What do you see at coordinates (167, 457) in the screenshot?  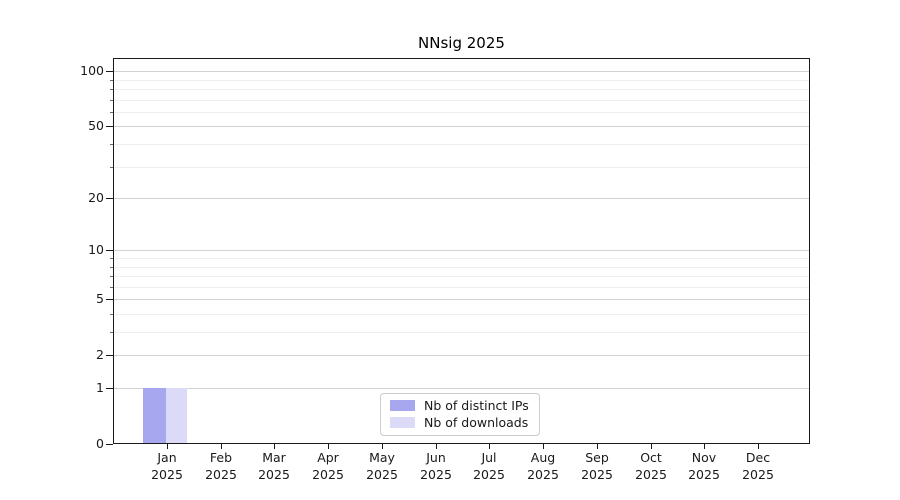 I see `x-tick-label-month: Jan` at bounding box center [167, 457].